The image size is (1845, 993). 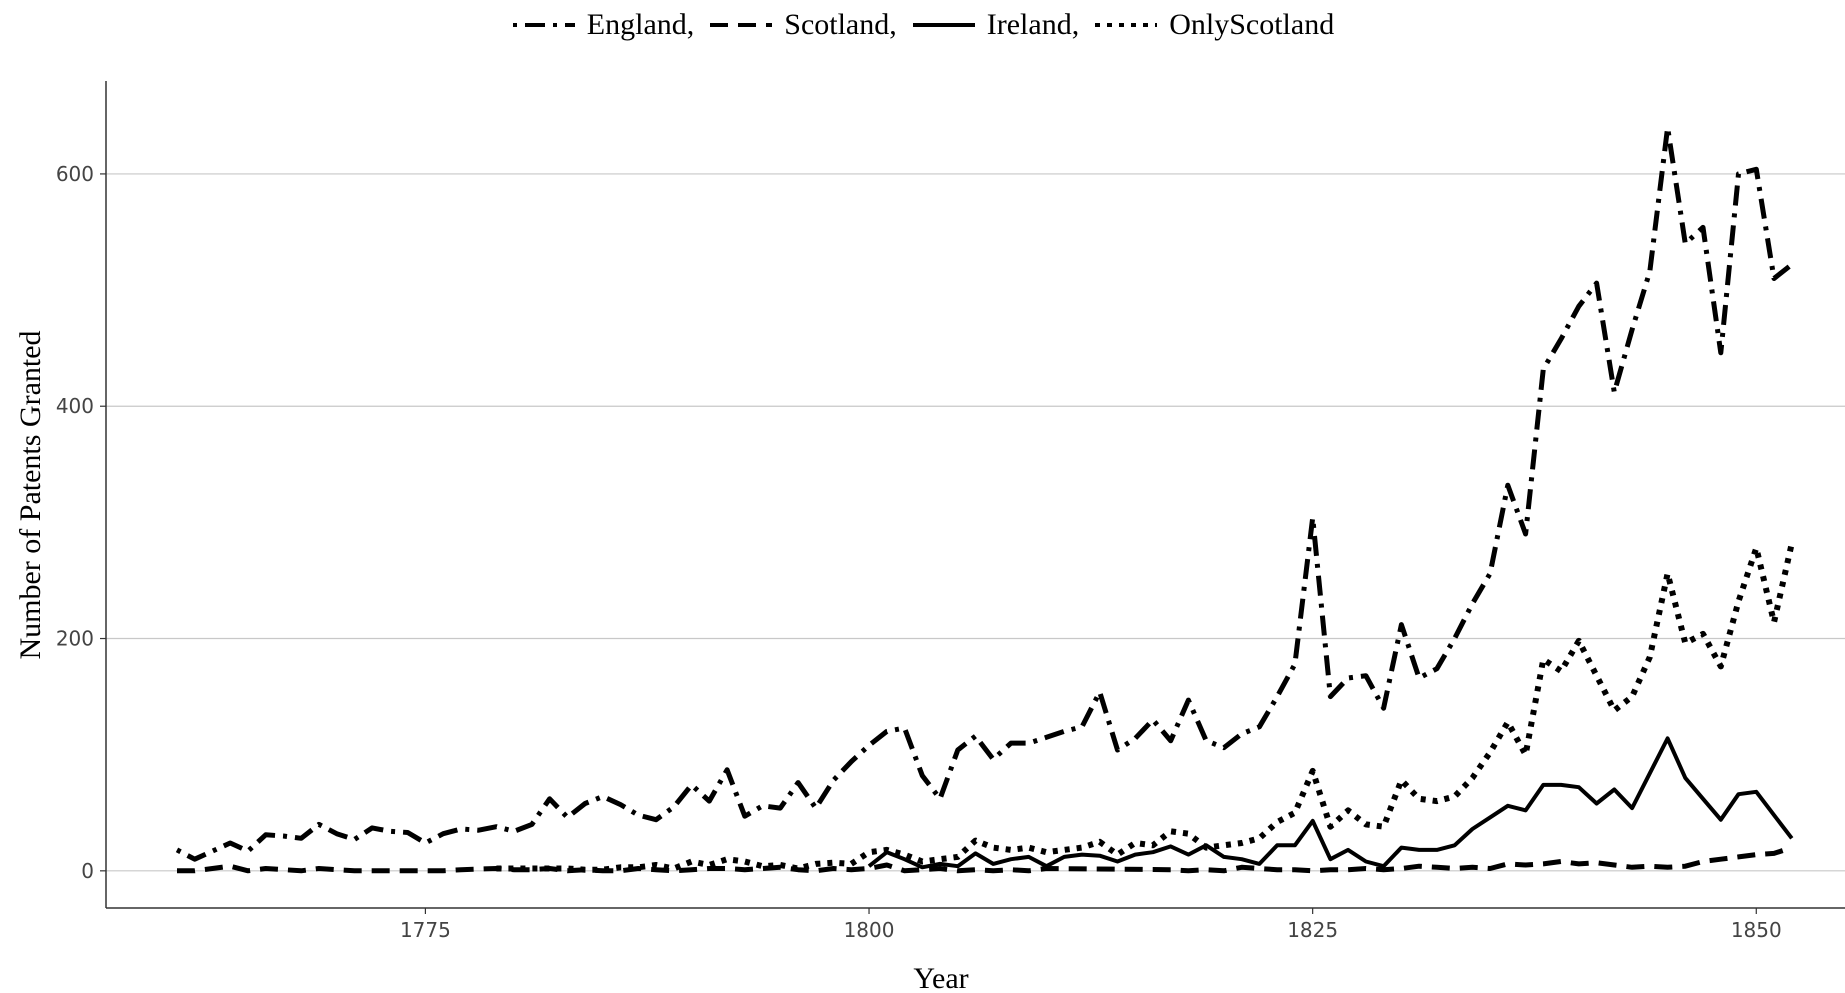 What do you see at coordinates (940, 977) in the screenshot?
I see `x-axis-title: Year` at bounding box center [940, 977].